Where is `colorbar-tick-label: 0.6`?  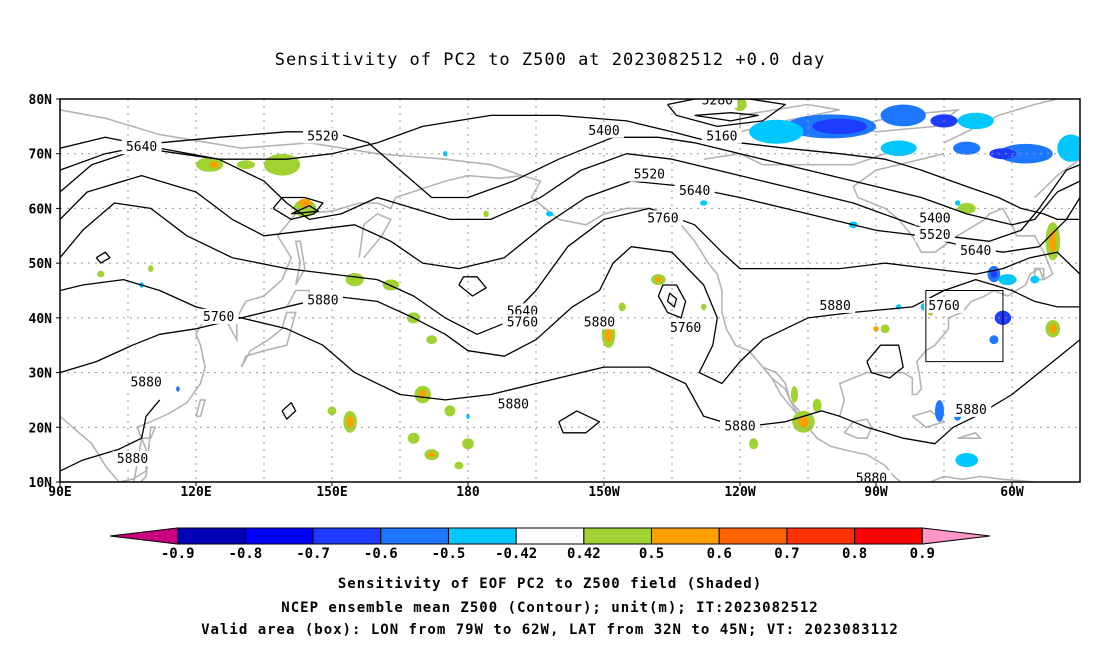 colorbar-tick-label: 0.6 is located at coordinates (719, 554).